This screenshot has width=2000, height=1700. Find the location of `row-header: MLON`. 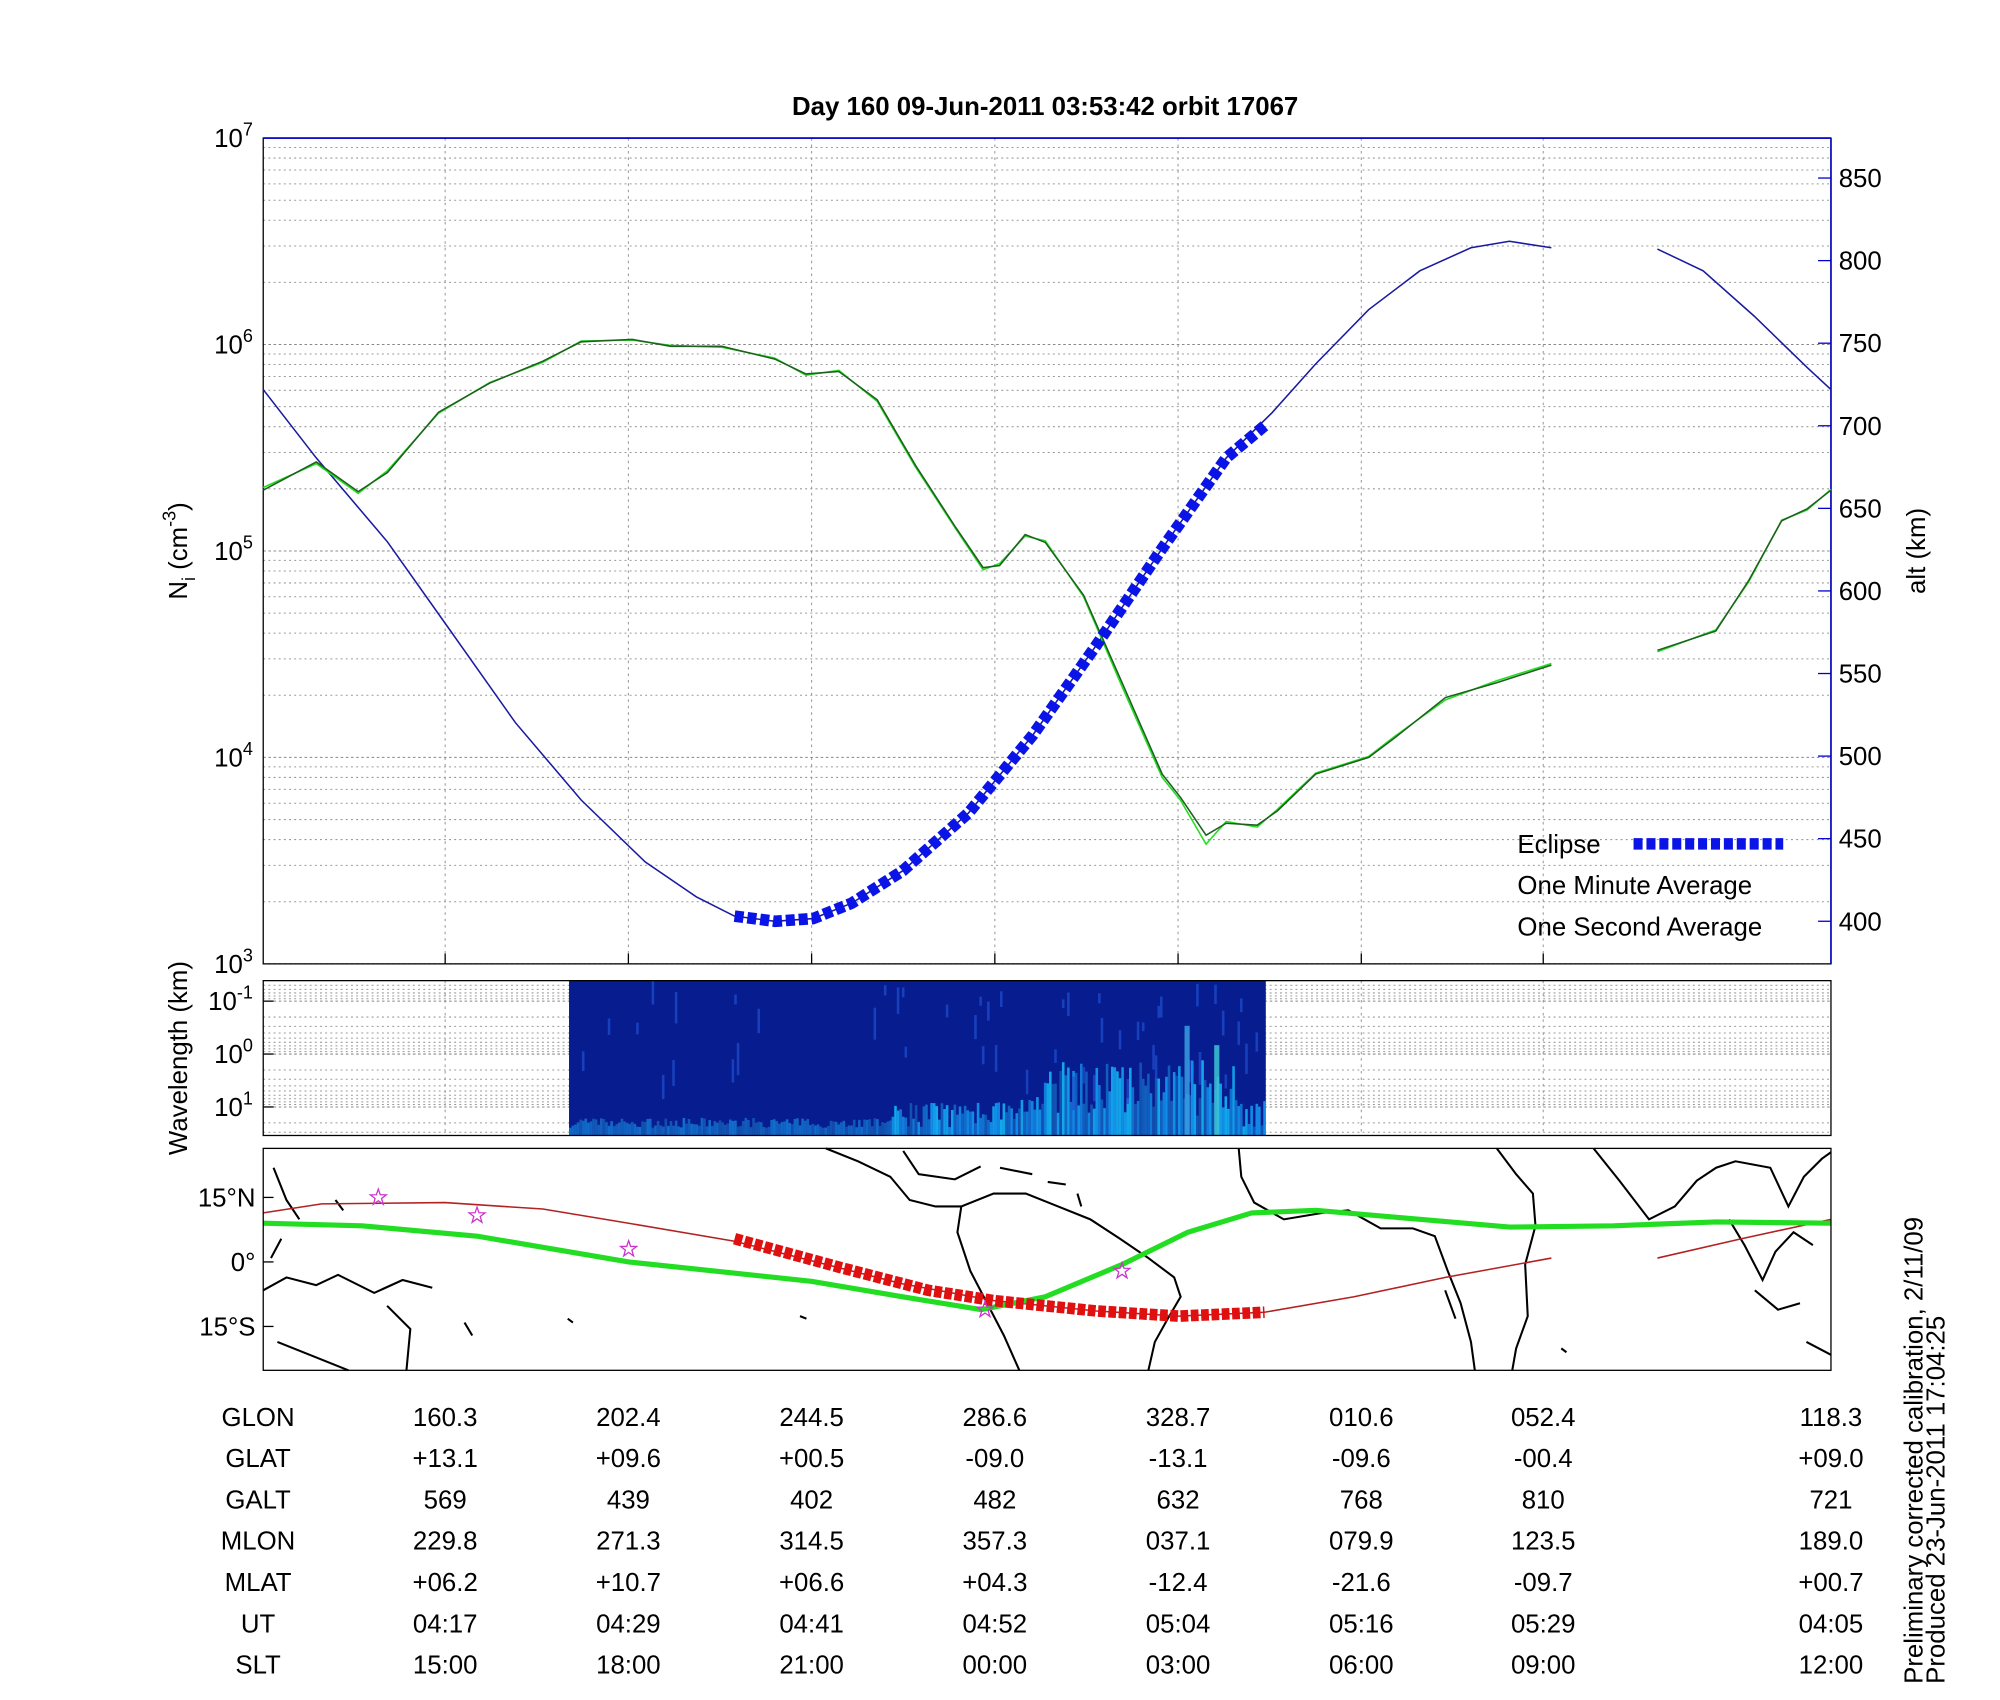

row-header: MLON is located at coordinates (258, 1542).